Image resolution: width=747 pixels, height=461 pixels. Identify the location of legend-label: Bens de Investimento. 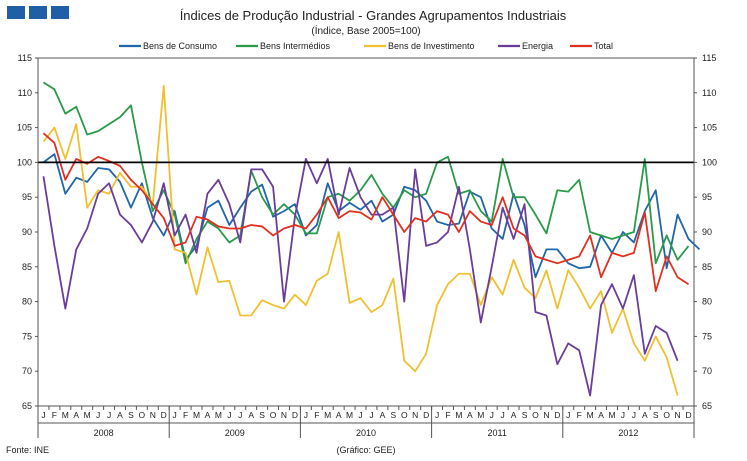
(431, 46).